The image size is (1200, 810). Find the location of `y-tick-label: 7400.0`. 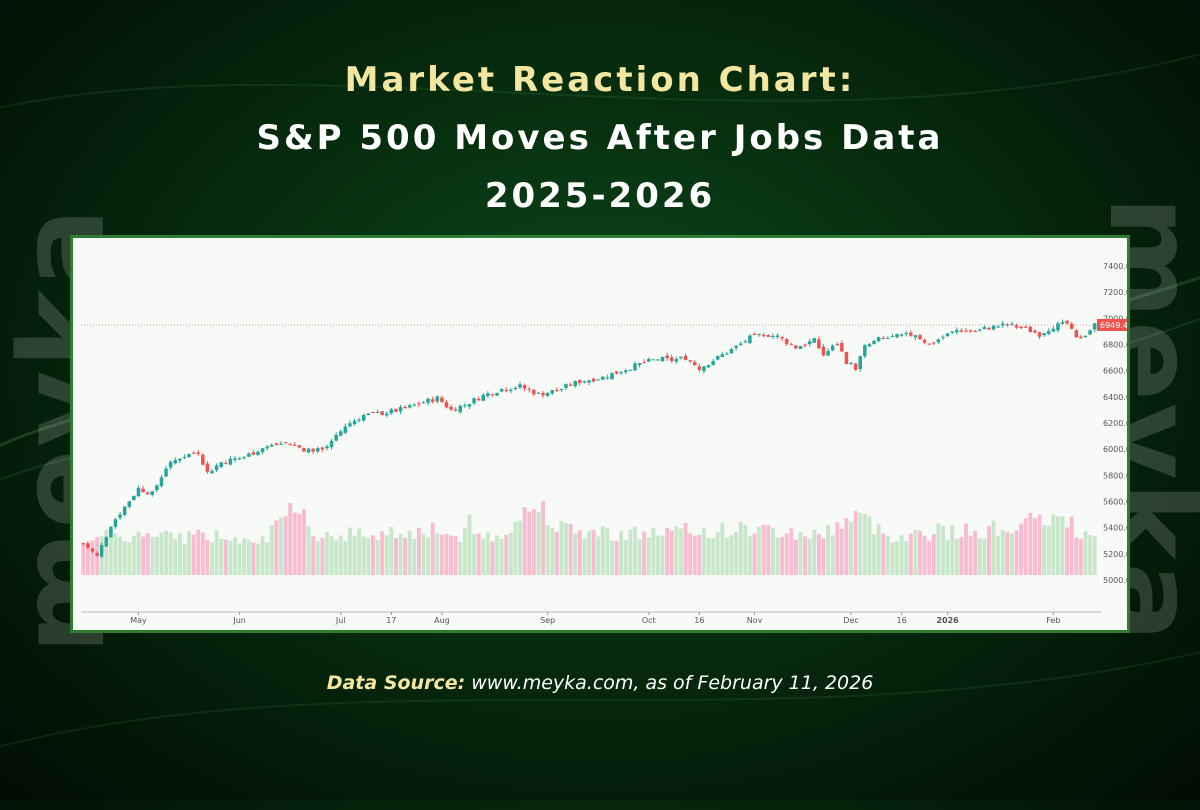

y-tick-label: 7400.0 is located at coordinates (1115, 266).